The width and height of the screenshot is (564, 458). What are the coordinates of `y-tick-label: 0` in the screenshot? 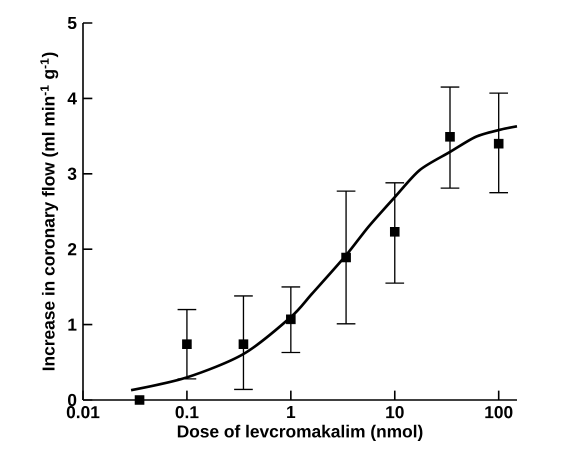 It's located at (72, 400).